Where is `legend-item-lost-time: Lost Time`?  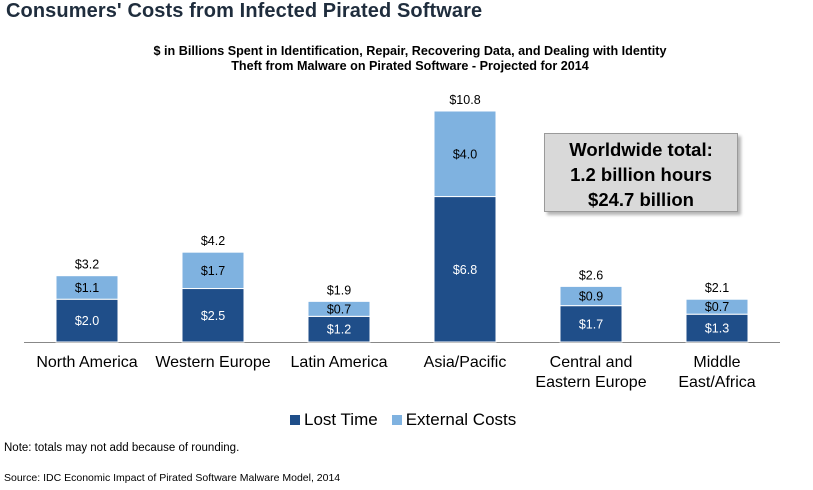
legend-item-lost-time: Lost Time is located at coordinates (334, 420).